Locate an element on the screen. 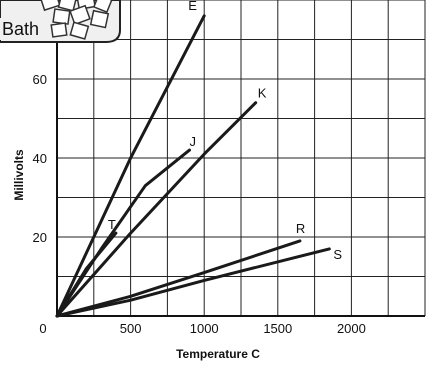 The height and width of the screenshot is (365, 430). y-tick-label: 40 is located at coordinates (40, 158).